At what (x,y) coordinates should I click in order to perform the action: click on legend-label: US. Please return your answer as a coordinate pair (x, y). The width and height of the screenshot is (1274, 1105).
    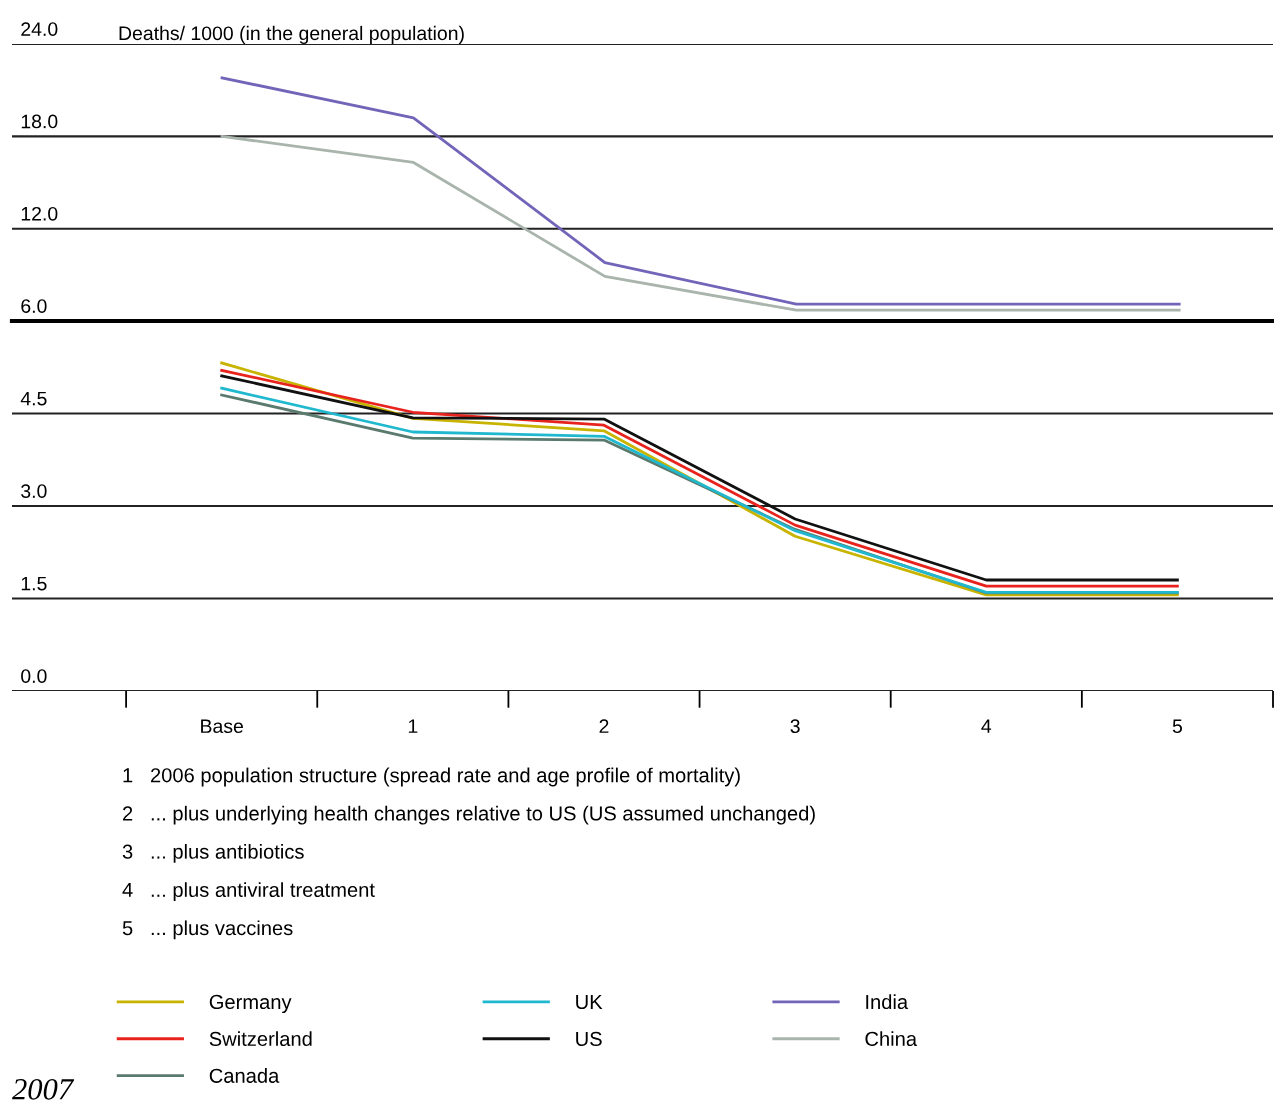
    Looking at the image, I should click on (589, 1038).